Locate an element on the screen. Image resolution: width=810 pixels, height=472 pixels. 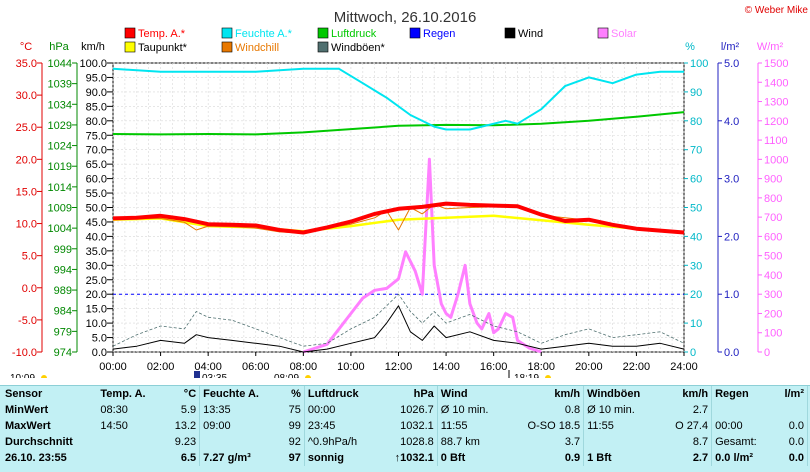
legend-label: Windchill is located at coordinates (257, 48).